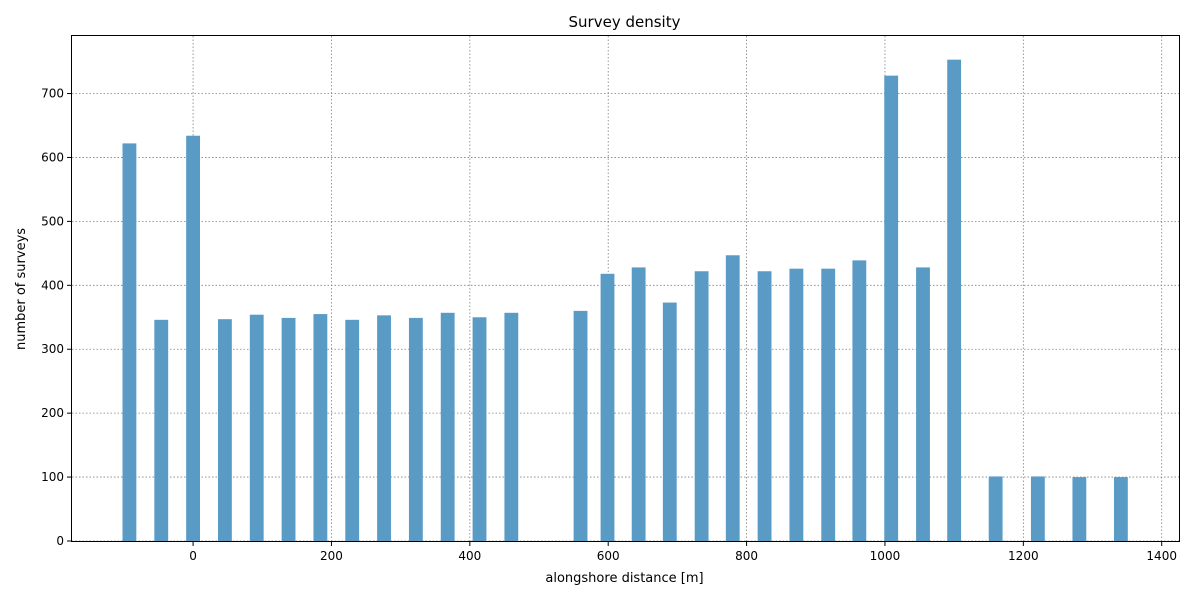  Describe the element at coordinates (52, 94) in the screenshot. I see `y-tick-label: 700` at that location.